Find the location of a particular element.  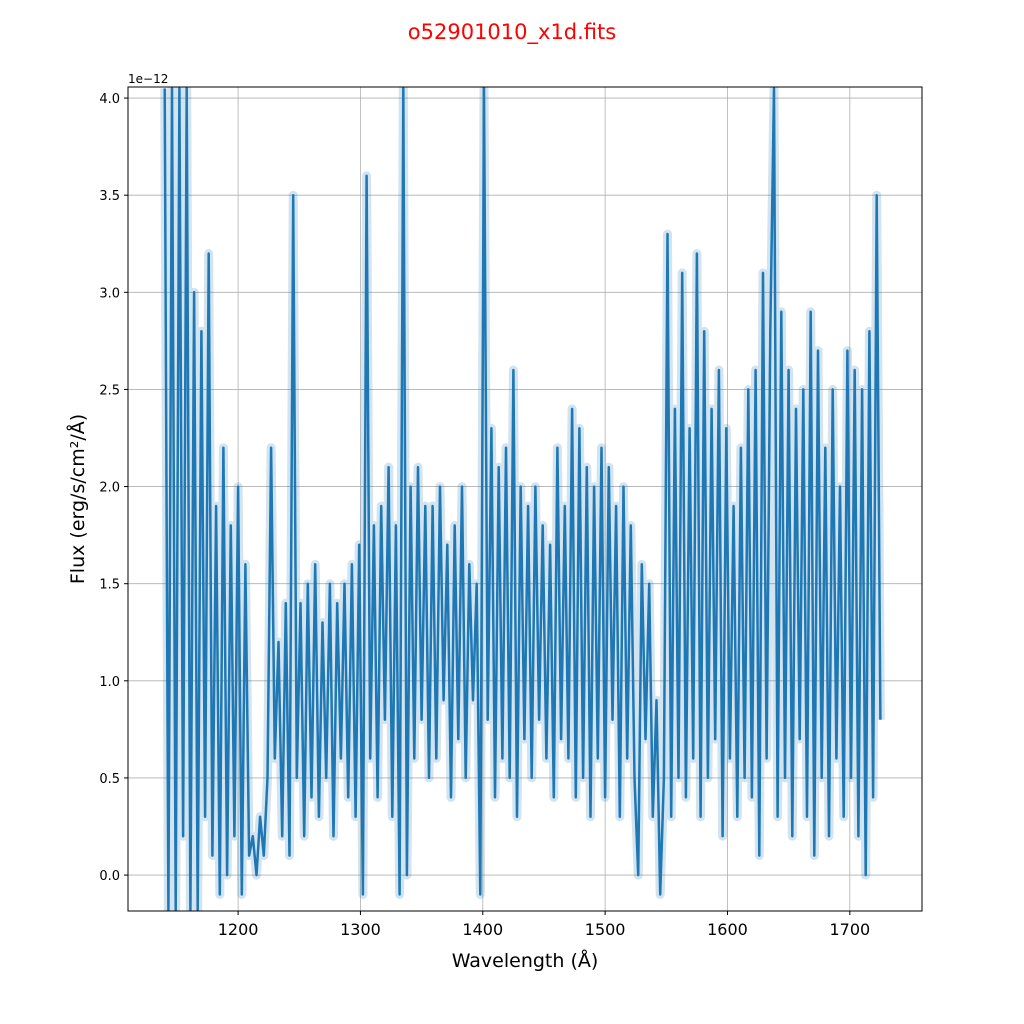

x-axis-label: Wavelength (Å) is located at coordinates (525, 960).